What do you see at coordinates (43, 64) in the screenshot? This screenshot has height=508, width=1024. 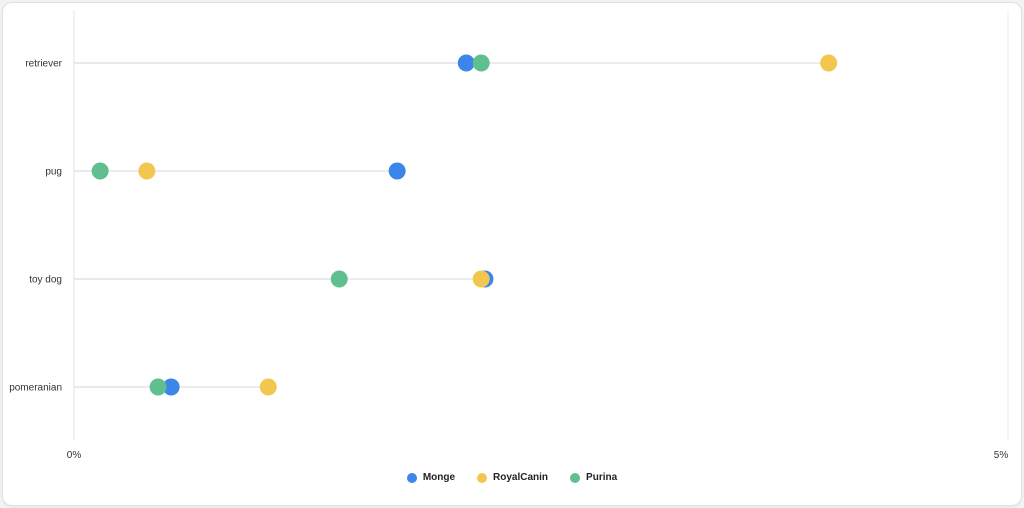 I see `y-tick-label: retriever` at bounding box center [43, 64].